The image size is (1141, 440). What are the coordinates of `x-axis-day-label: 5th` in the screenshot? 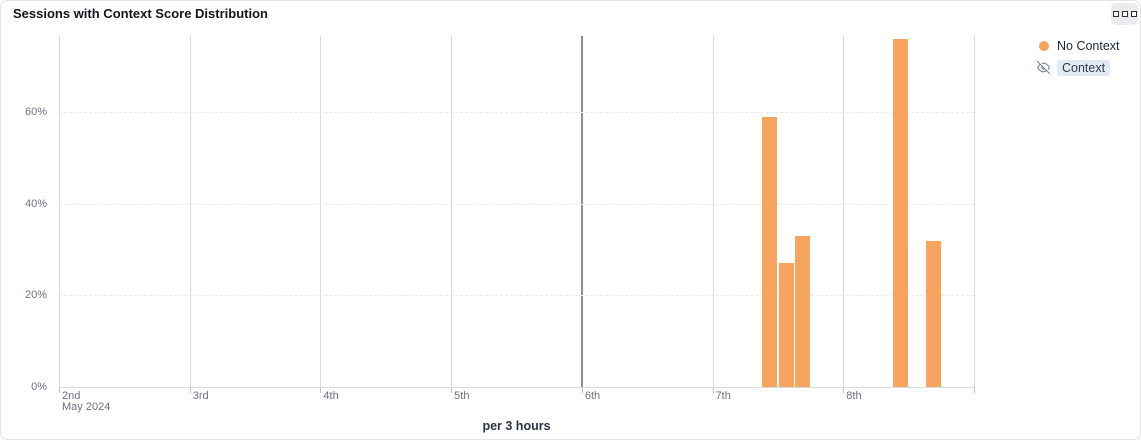 It's located at (462, 396).